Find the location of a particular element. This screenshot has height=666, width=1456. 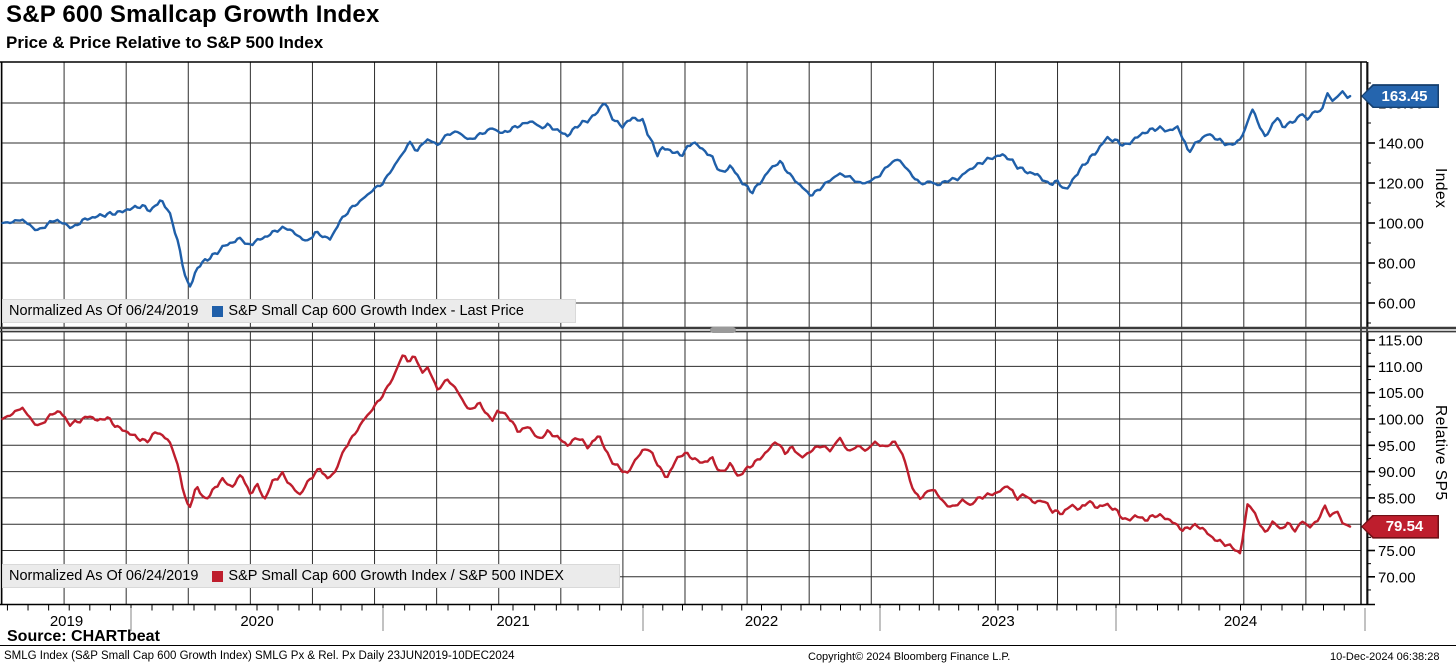

red-series-swatch is located at coordinates (218, 576).